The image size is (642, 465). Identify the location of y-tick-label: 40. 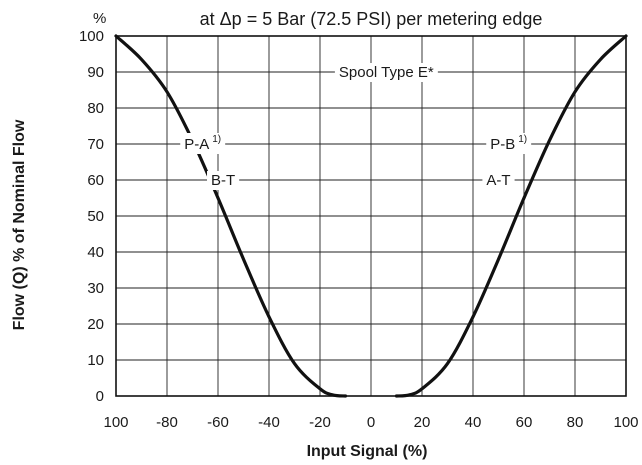
(95, 252).